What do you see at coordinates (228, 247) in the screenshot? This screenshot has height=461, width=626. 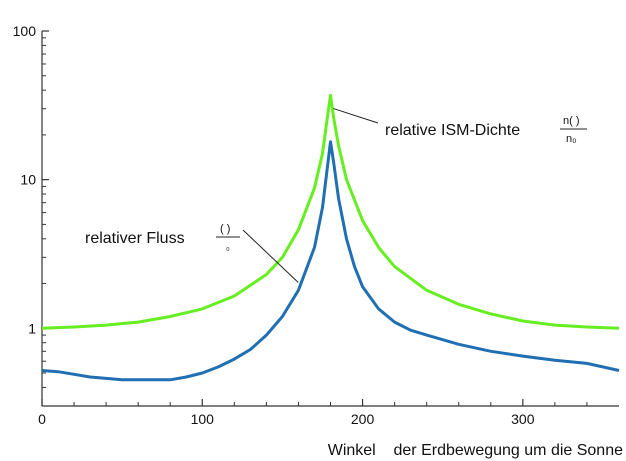 I see `flux-fraction-denominator: ₀` at bounding box center [228, 247].